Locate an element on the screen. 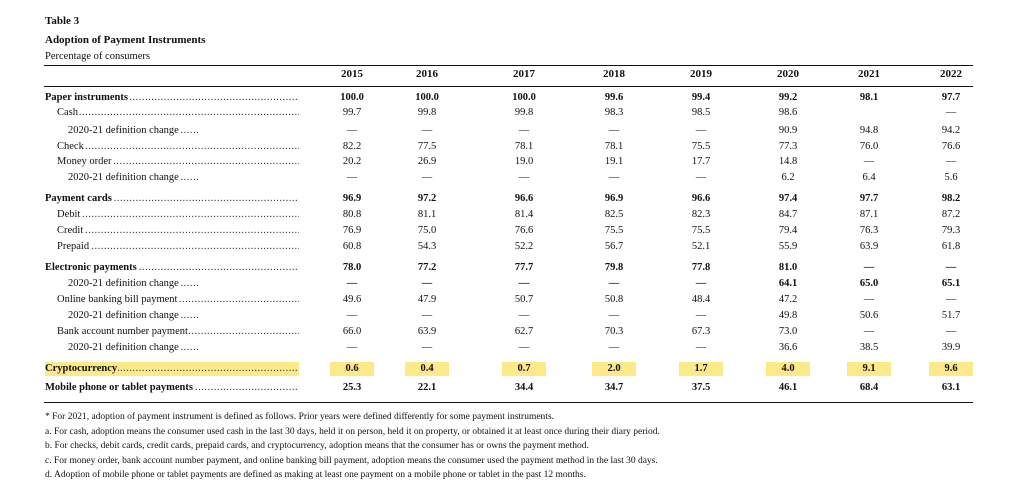 The height and width of the screenshot is (497, 1022). header-rule is located at coordinates (508, 86).